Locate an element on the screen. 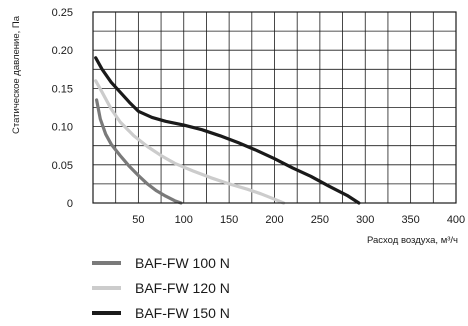  x-tick-label: 200 is located at coordinates (274, 220).